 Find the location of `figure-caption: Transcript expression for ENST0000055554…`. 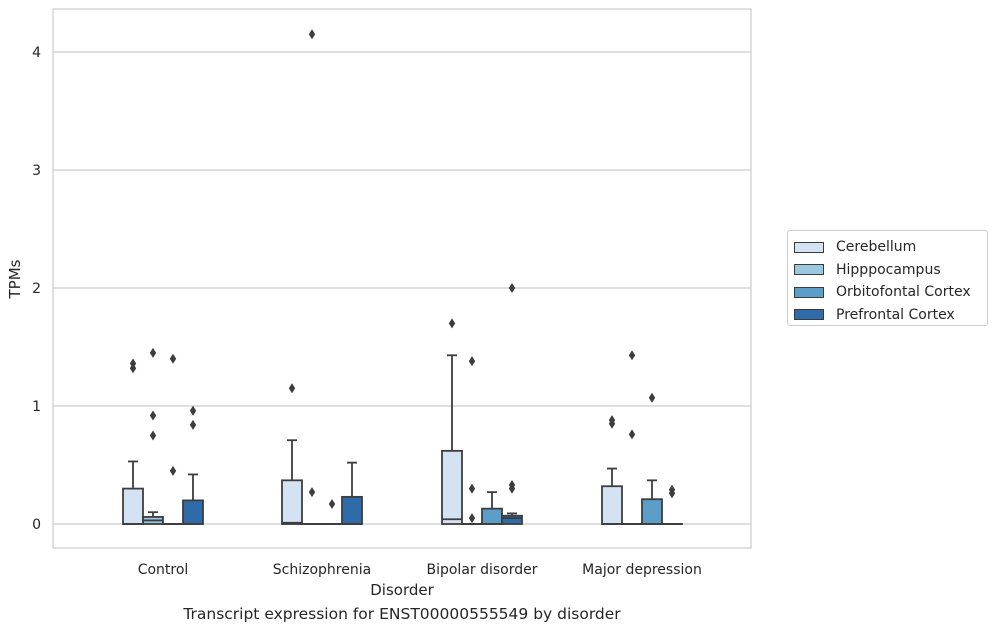

figure-caption: Transcript expression for ENST0000055554… is located at coordinates (402, 614).